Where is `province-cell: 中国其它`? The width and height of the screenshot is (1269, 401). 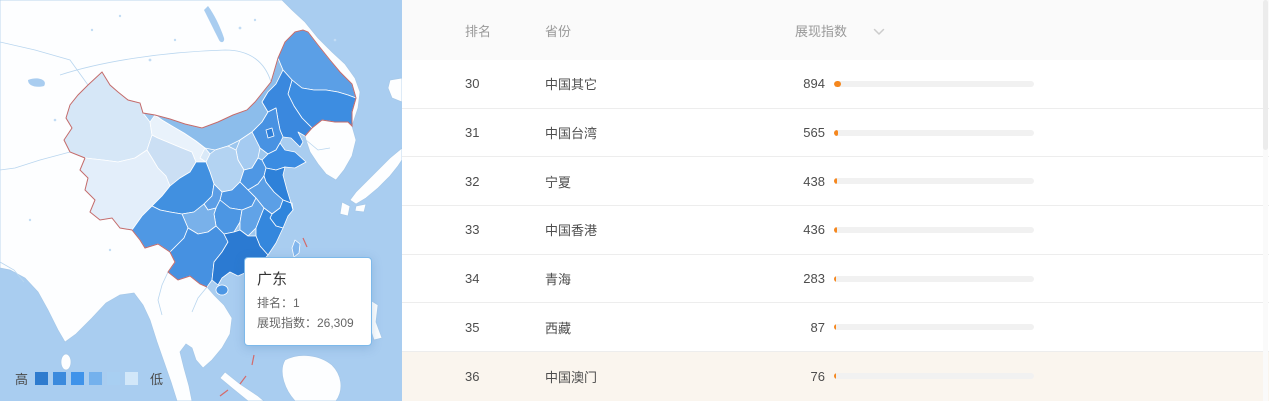 province-cell: 中国其它 is located at coordinates (571, 85).